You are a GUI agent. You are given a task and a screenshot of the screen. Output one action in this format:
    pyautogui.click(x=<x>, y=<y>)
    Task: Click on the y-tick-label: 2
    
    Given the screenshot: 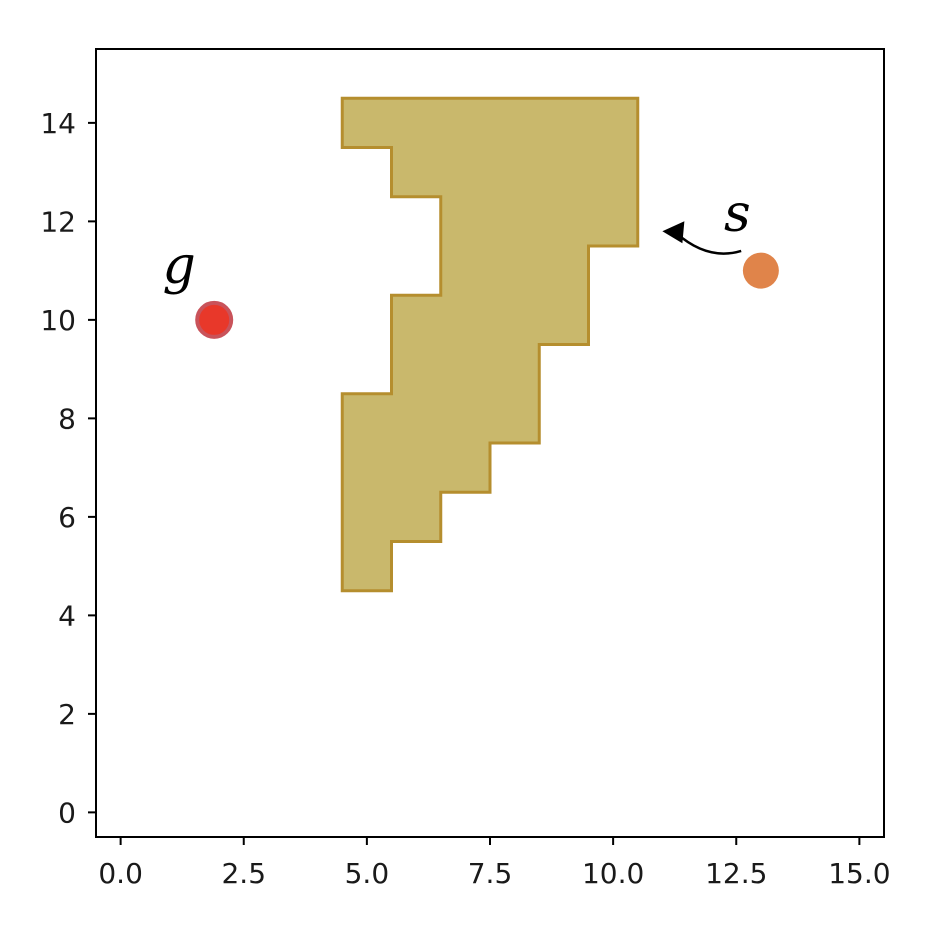 What is the action you would take?
    pyautogui.click(x=67, y=714)
    